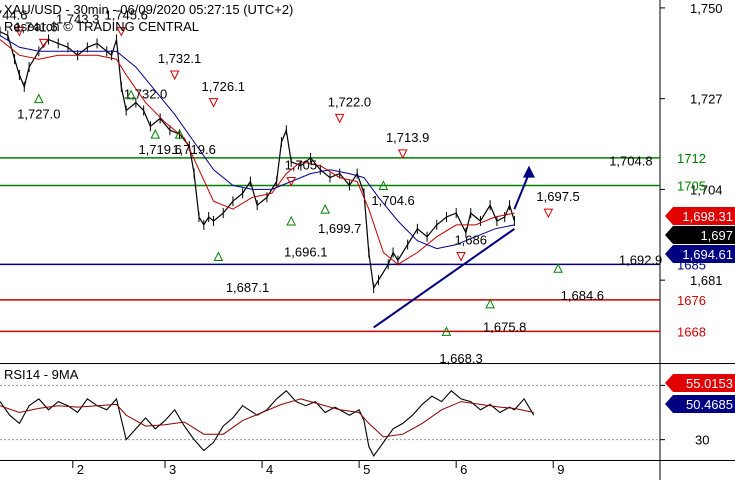  What do you see at coordinates (630, 161) in the screenshot?
I see `price-annotation: 1,704.8` at bounding box center [630, 161].